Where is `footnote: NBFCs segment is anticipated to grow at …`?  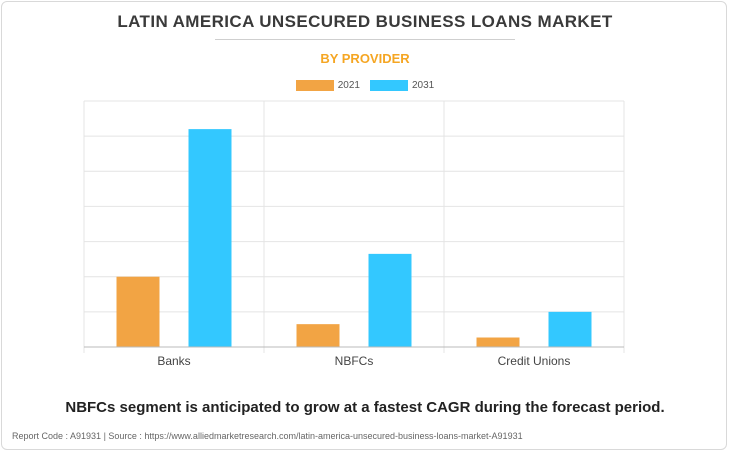
footnote: NBFCs segment is anticipated to grow at … is located at coordinates (365, 407).